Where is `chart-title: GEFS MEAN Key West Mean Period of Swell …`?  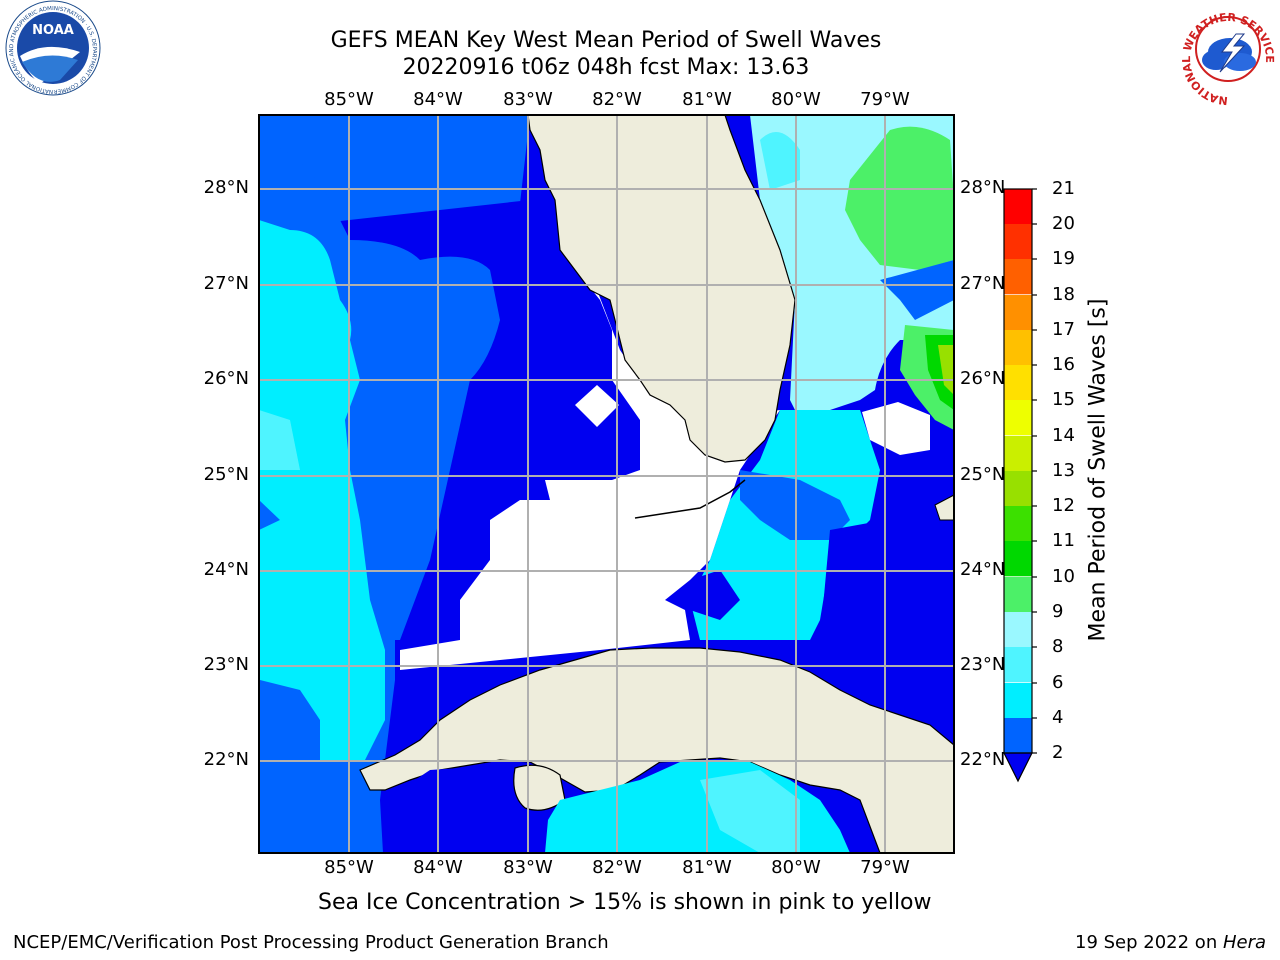
chart-title: GEFS MEAN Key West Mean Period of Swell … is located at coordinates (606, 40).